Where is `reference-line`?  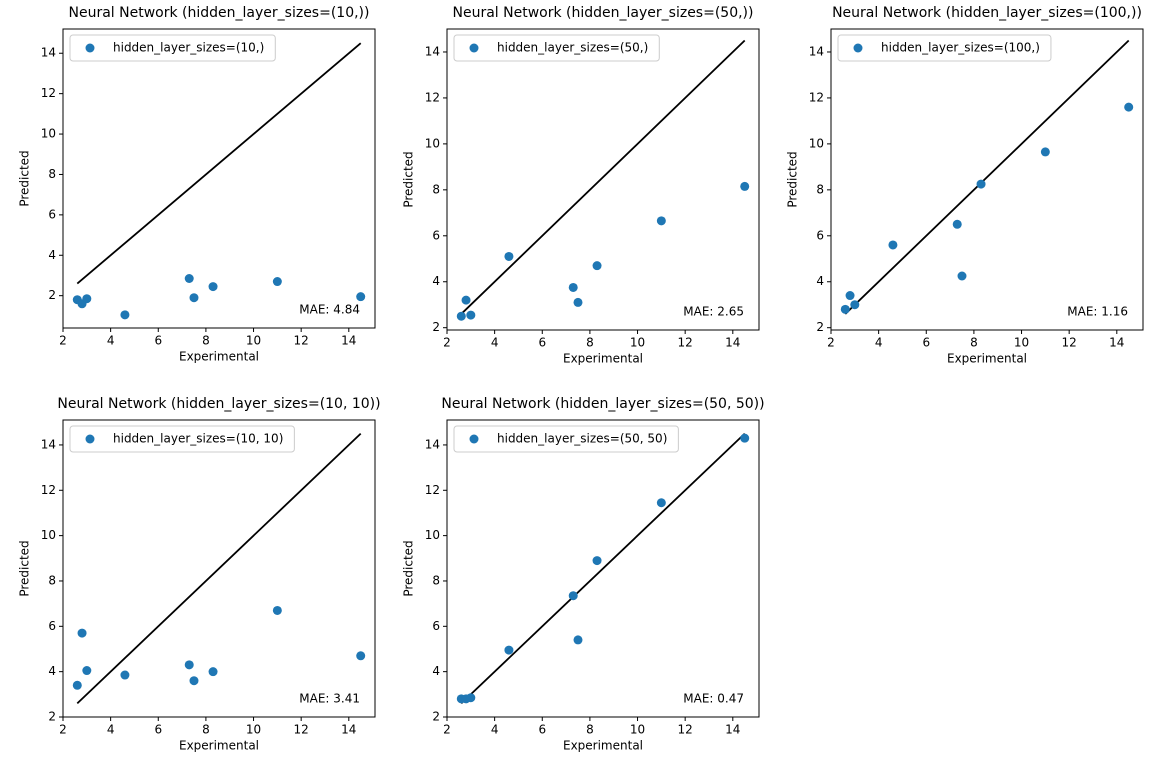
reference-line is located at coordinates (219, 568).